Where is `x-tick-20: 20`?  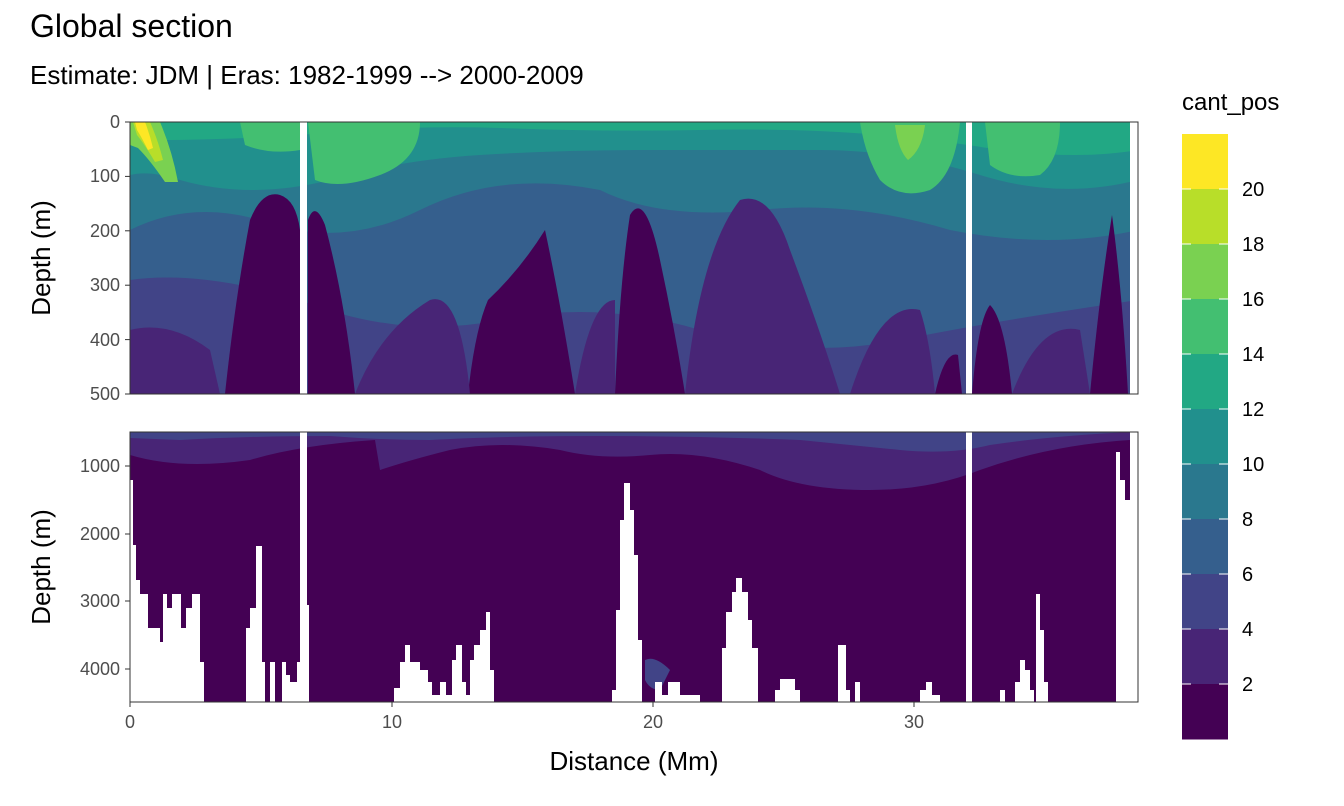
x-tick-20: 20 is located at coordinates (653, 722).